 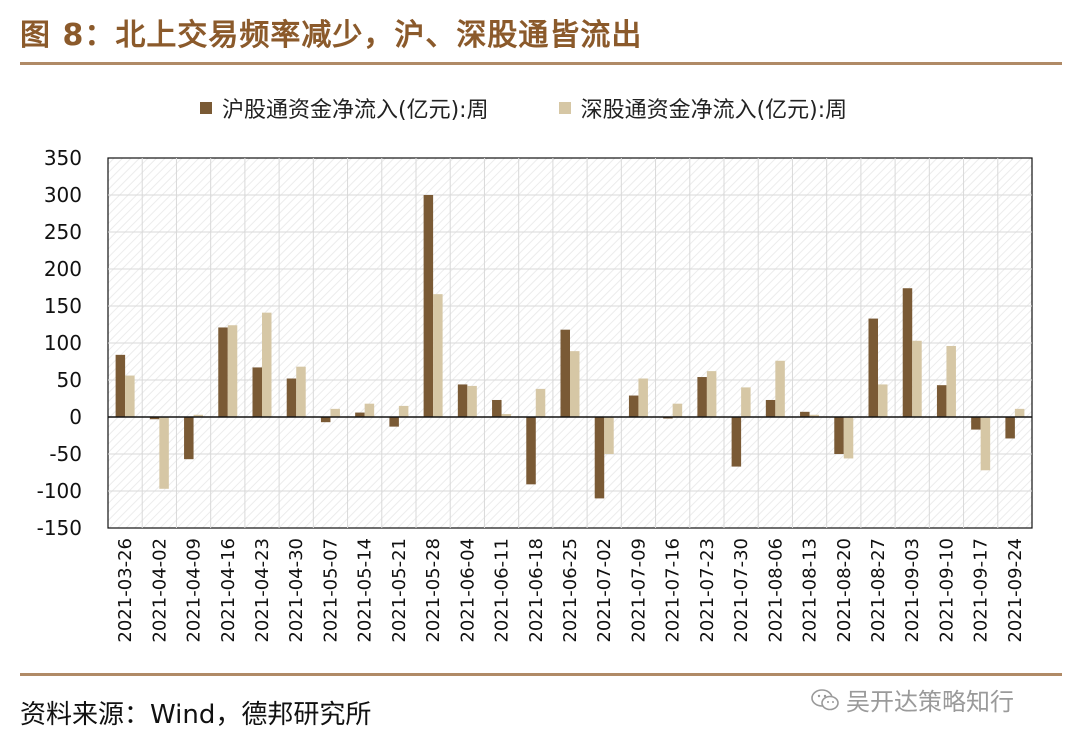 I want to click on source-note: 资料来源：Wind，德邦研究所, so click(x=196, y=715).